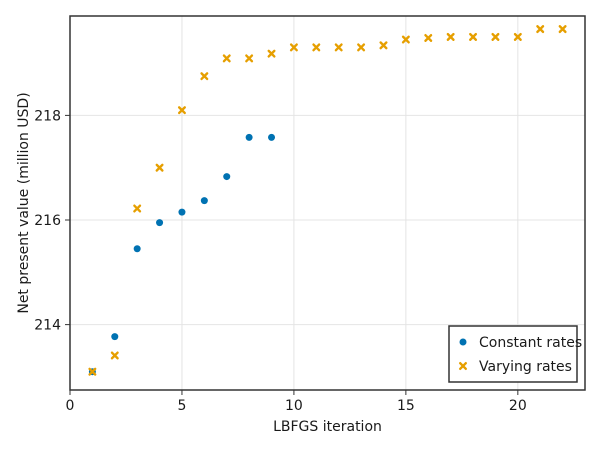 The width and height of the screenshot is (600, 450). I want to click on y-tick-label: 214, so click(47, 326).